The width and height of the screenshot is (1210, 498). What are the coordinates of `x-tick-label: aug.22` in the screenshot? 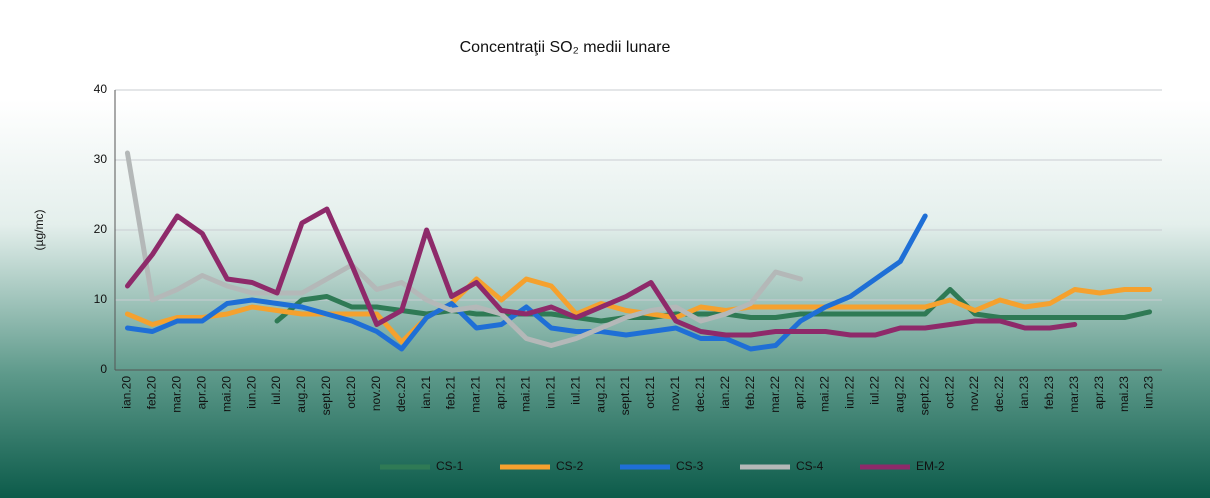 It's located at (899, 394).